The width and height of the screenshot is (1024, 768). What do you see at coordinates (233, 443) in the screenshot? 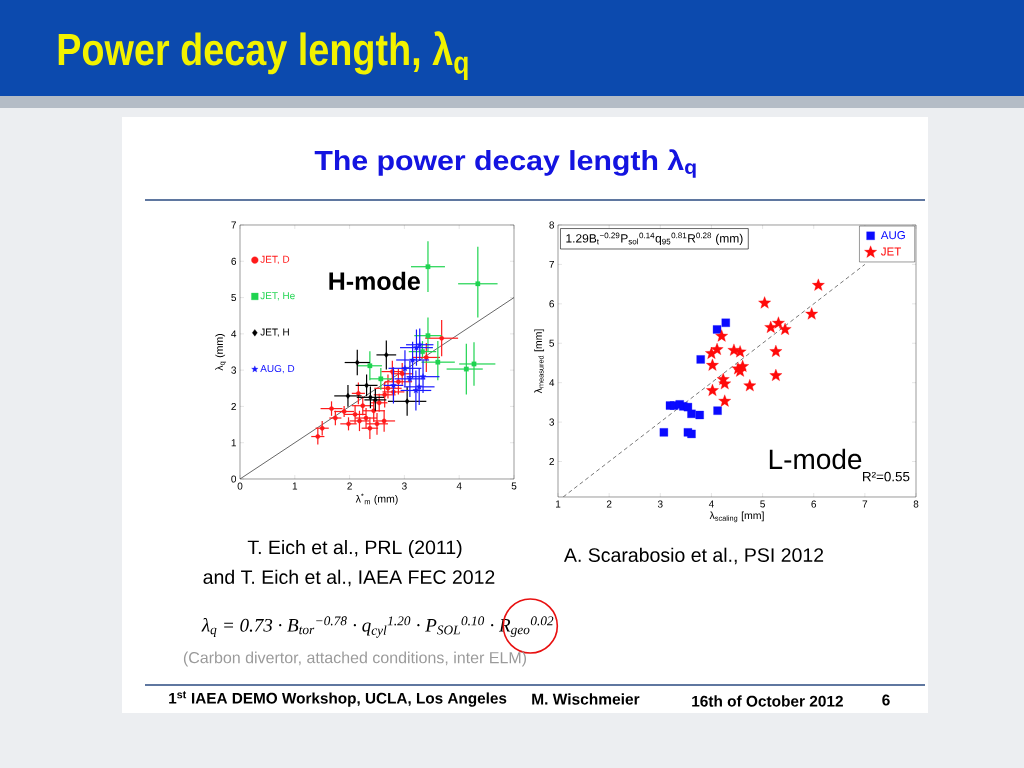
I see `y-tick-label: 1` at bounding box center [233, 443].